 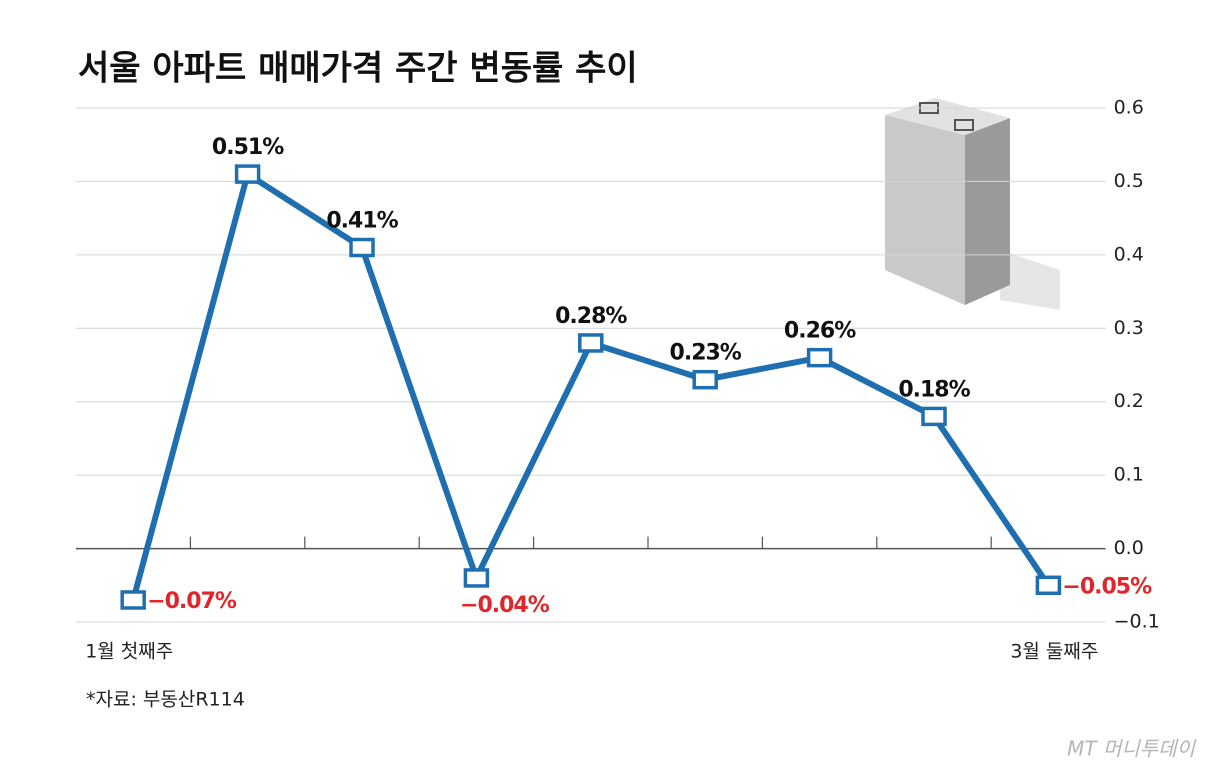 I want to click on y-tick-label: 0.4, so click(x=1129, y=254).